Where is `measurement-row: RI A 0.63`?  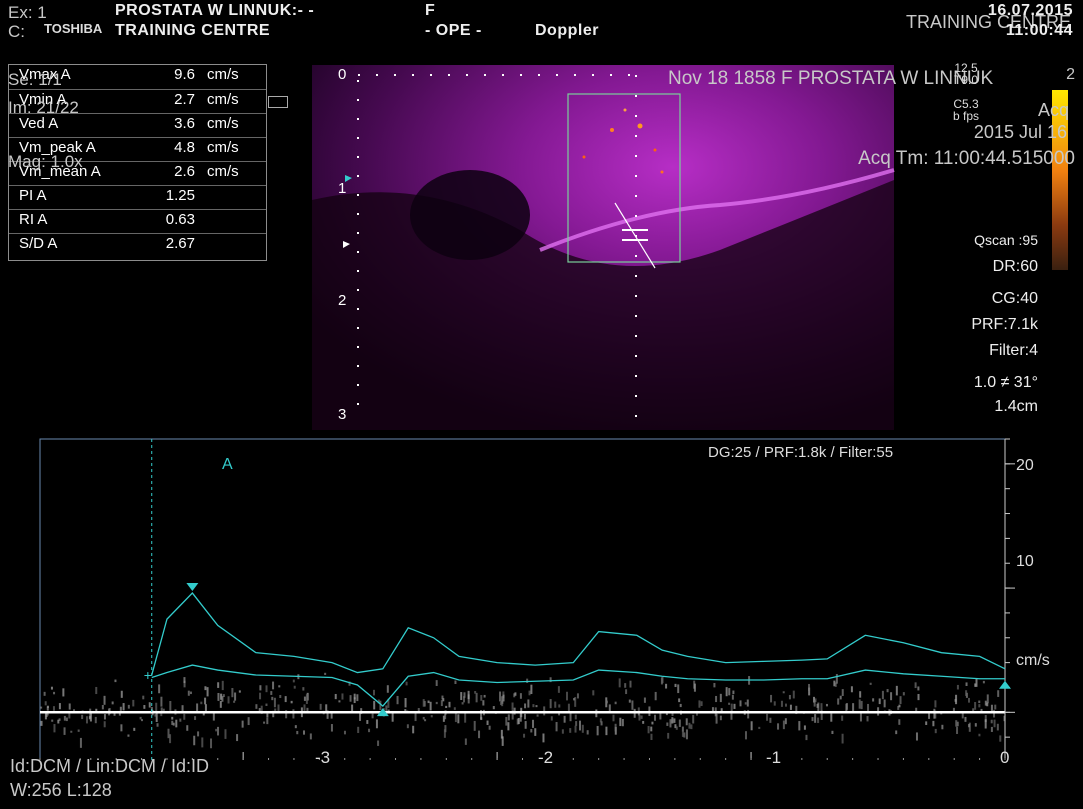
measurement-row: RI A 0.63 is located at coordinates (137, 220).